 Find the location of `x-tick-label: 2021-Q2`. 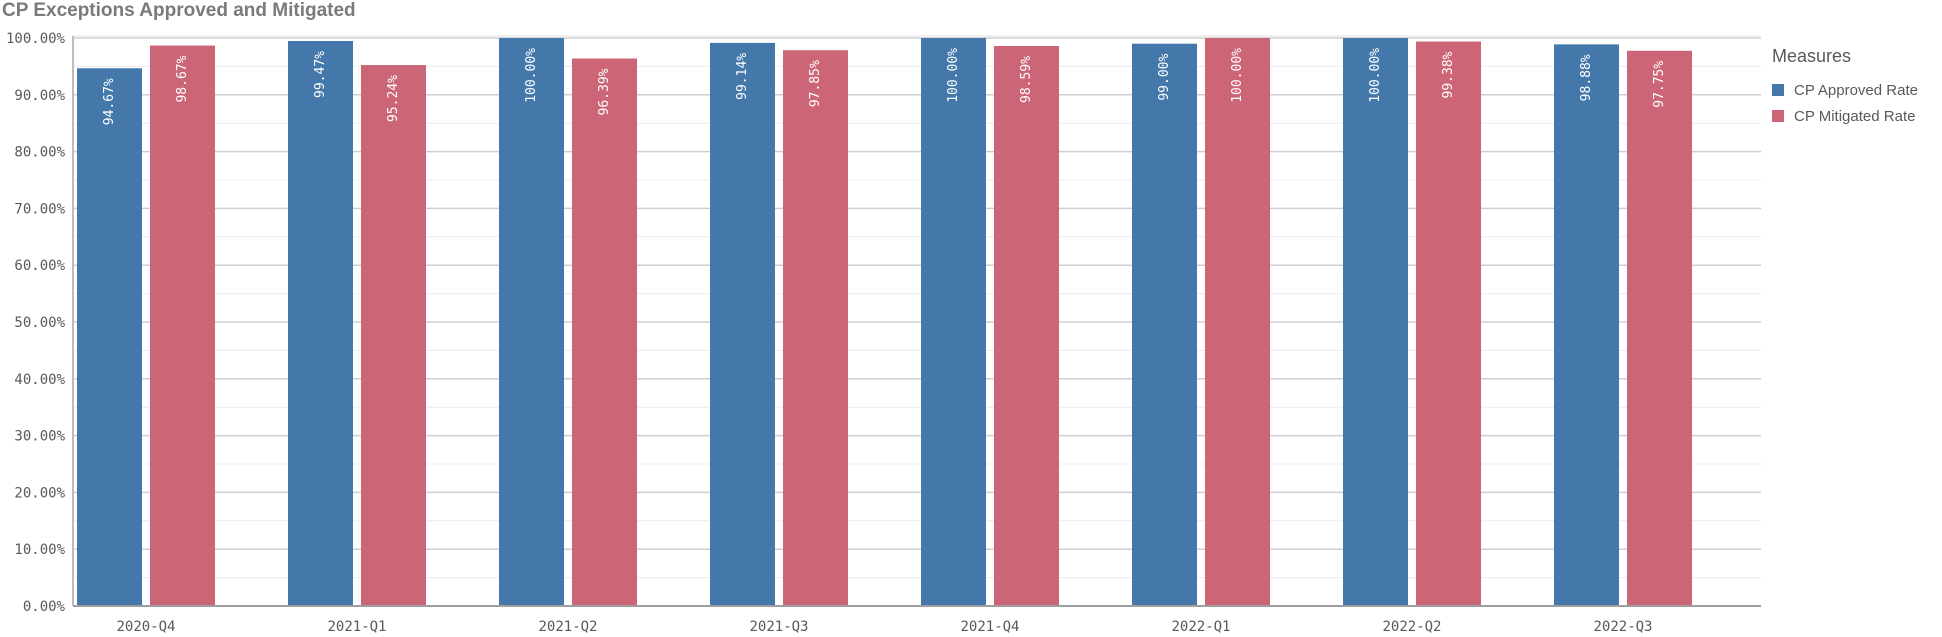

x-tick-label: 2021-Q2 is located at coordinates (567, 627).